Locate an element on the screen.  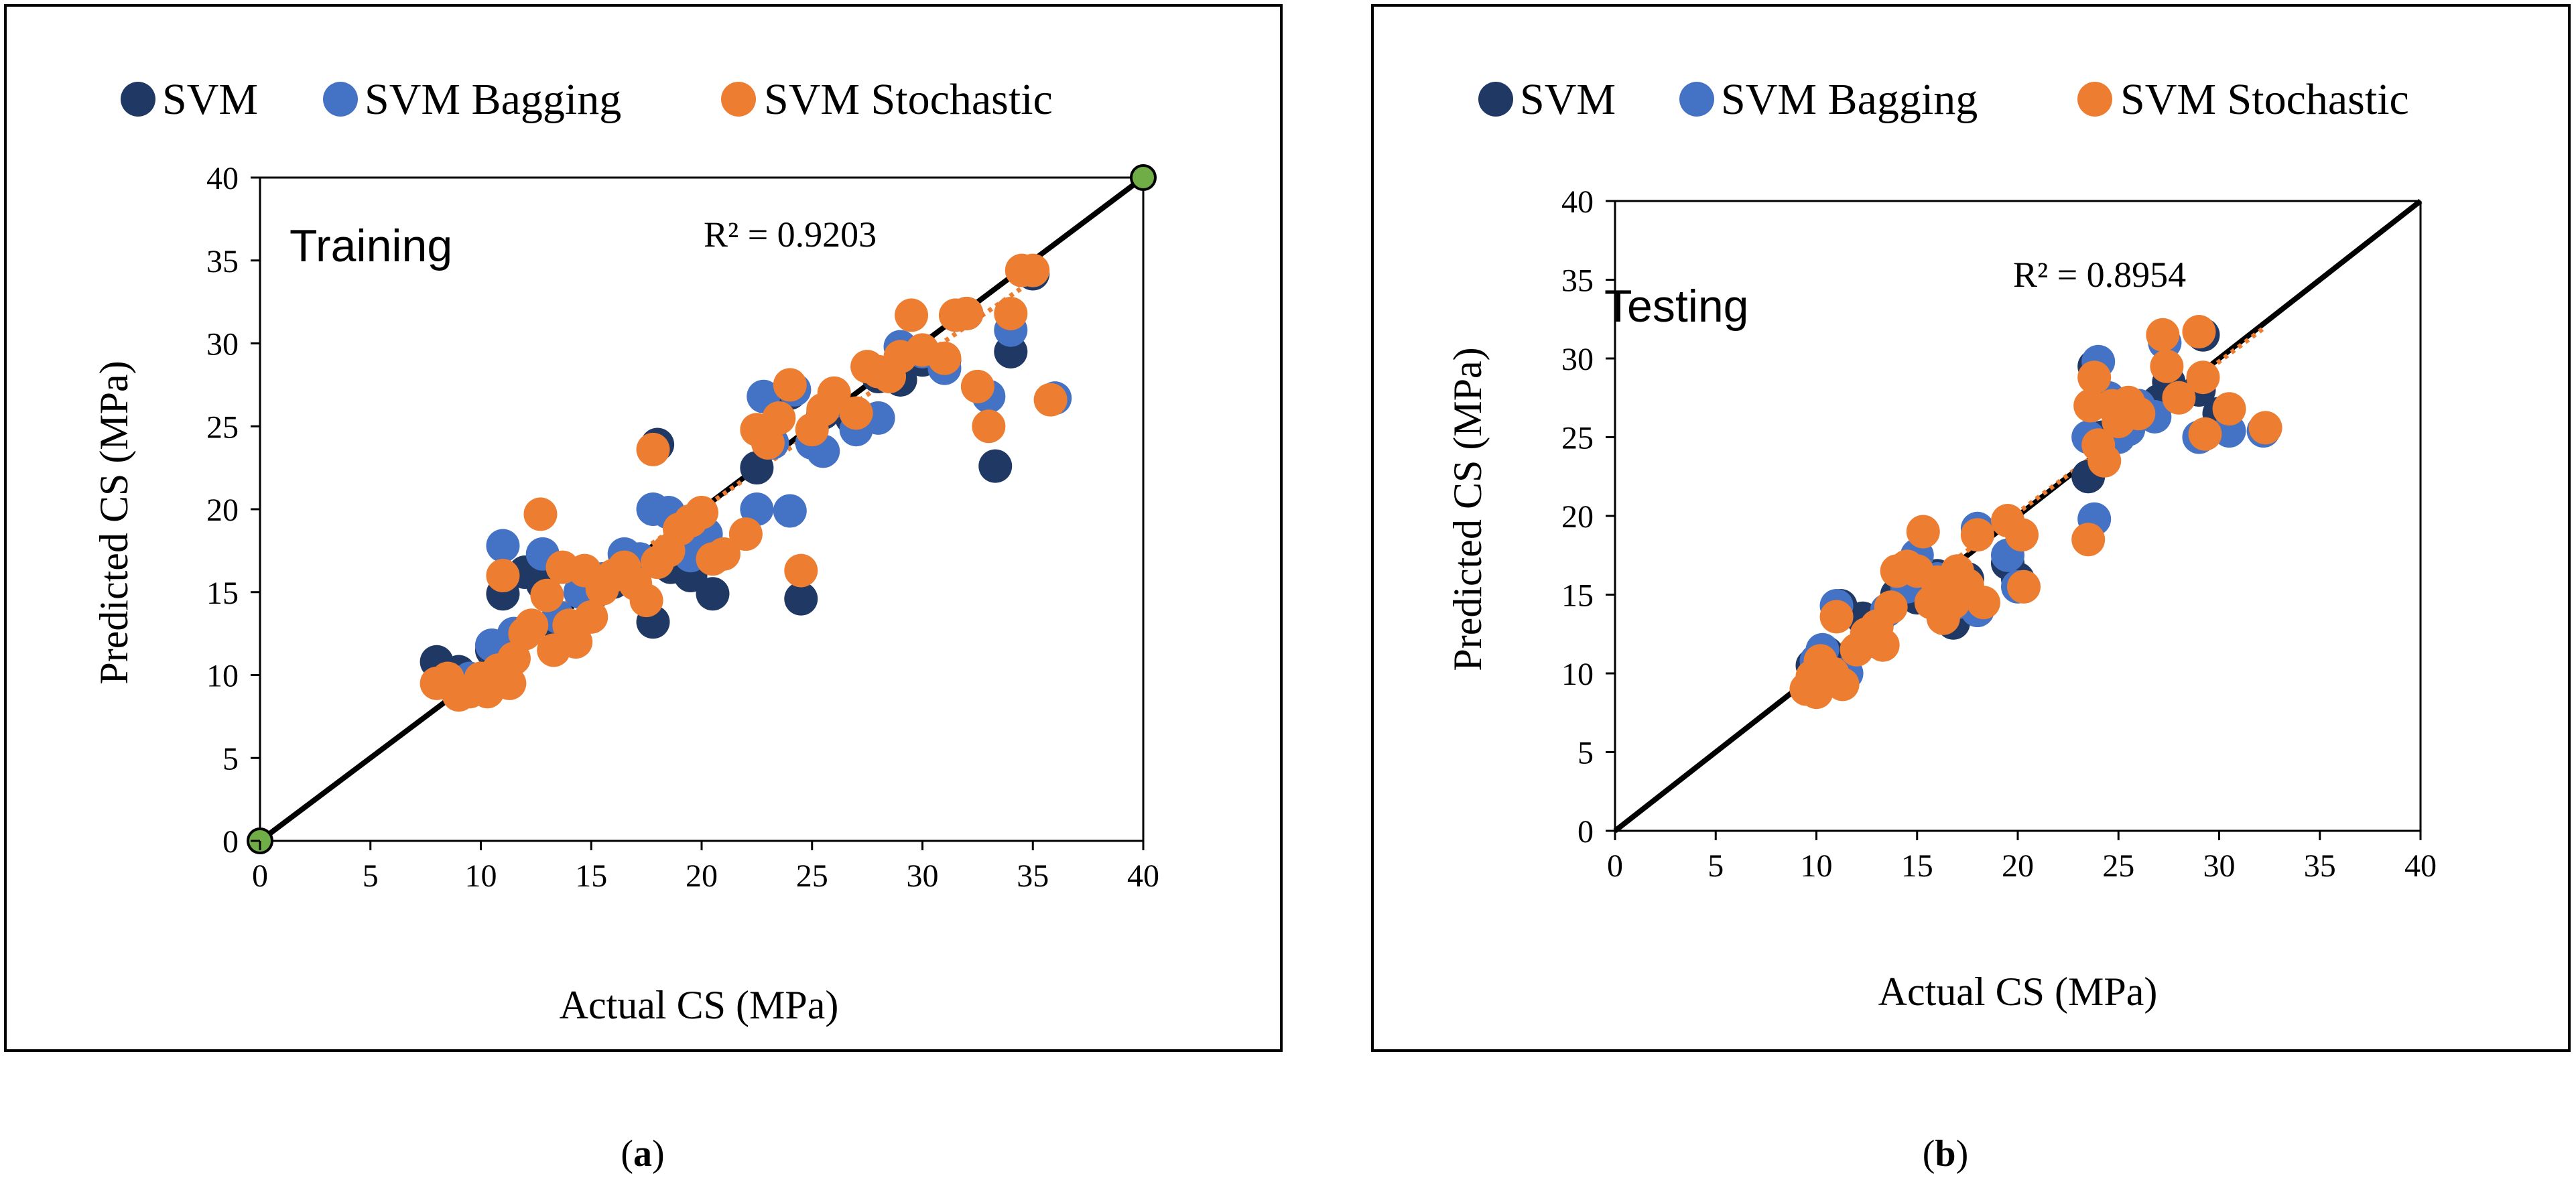
chart-a-y-tick-label: 40 is located at coordinates (222, 178).